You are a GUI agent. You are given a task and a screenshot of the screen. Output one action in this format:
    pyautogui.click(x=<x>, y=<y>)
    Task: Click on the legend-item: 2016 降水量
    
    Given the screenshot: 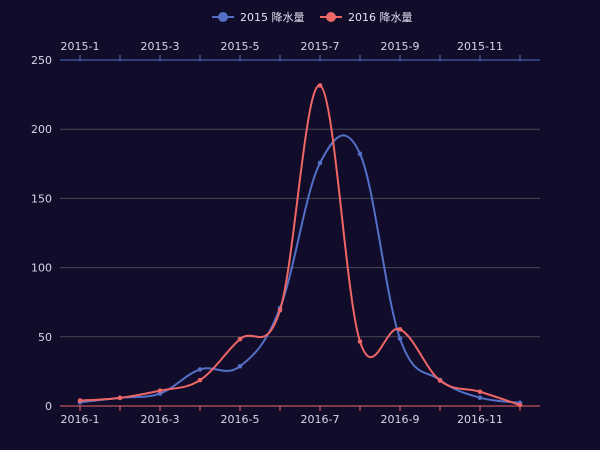 What is the action you would take?
    pyautogui.click(x=366, y=17)
    